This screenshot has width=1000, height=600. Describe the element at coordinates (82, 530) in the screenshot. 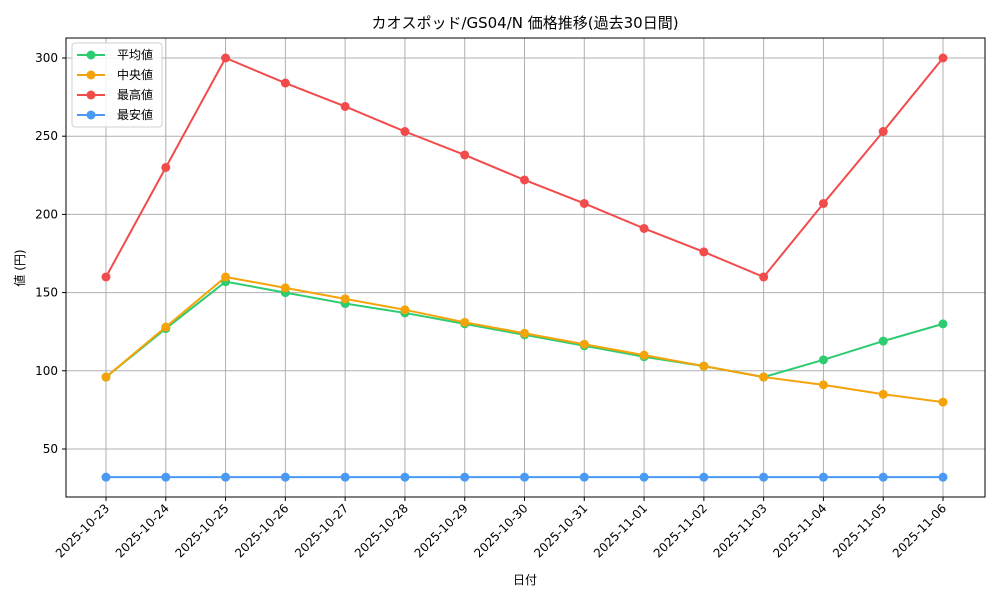

I see `x-tick-label: 2025-10-23` at that location.